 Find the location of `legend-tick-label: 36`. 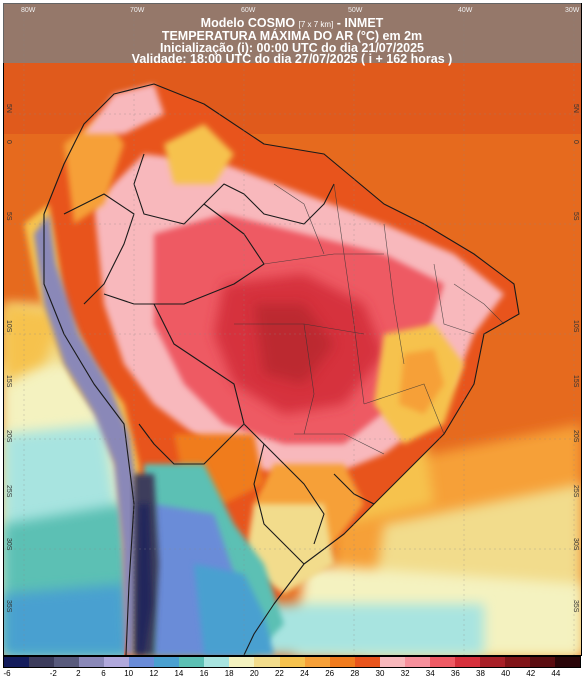

legend-tick-label: 36 is located at coordinates (455, 673).